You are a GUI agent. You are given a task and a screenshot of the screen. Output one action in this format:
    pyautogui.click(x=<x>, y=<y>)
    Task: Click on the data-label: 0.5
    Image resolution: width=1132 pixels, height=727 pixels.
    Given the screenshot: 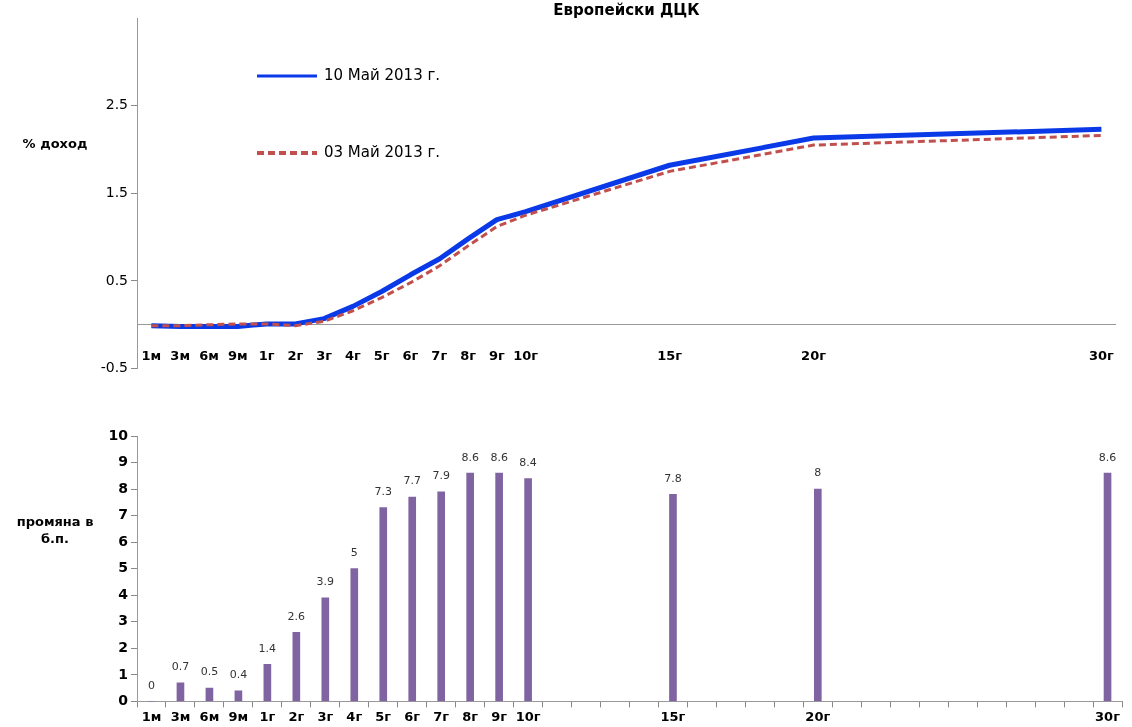 What is the action you would take?
    pyautogui.click(x=209, y=672)
    